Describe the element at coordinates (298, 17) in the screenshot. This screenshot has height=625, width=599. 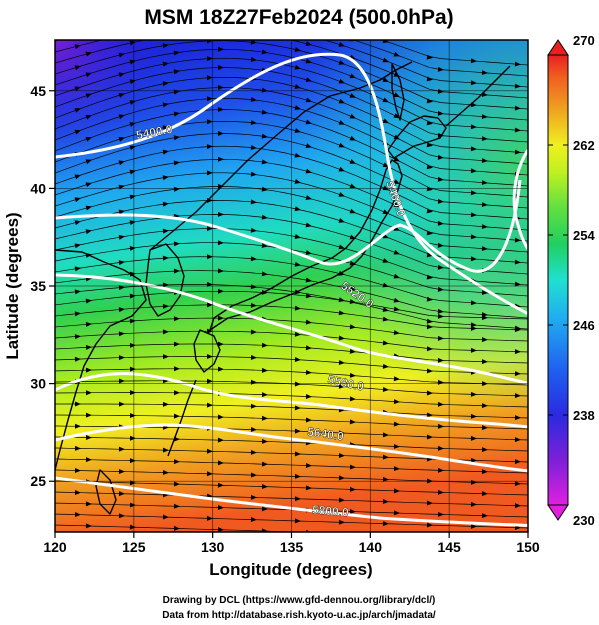
I see `map-title: MSM 18Z27Feb2024 (500.0hPa)` at that location.